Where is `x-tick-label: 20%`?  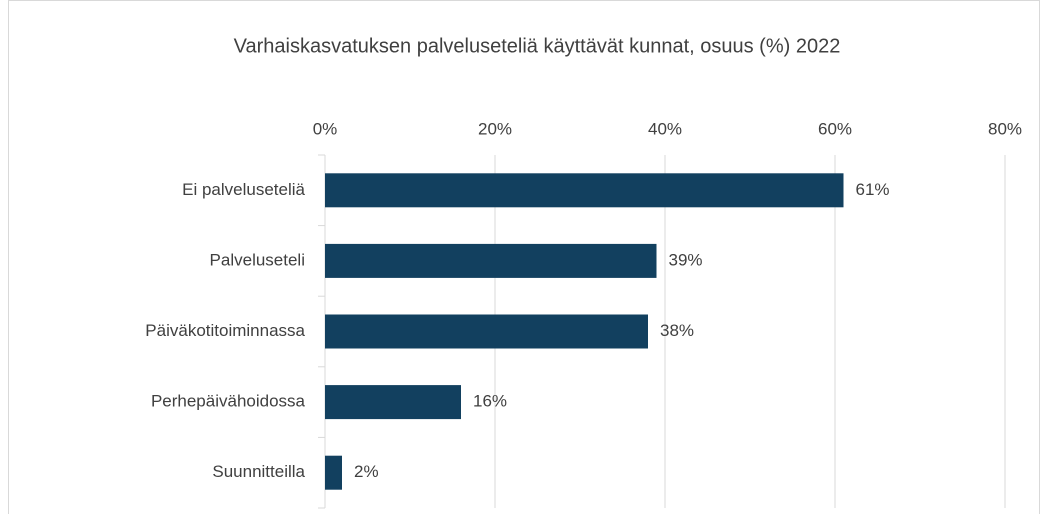 x-tick-label: 20% is located at coordinates (495, 128).